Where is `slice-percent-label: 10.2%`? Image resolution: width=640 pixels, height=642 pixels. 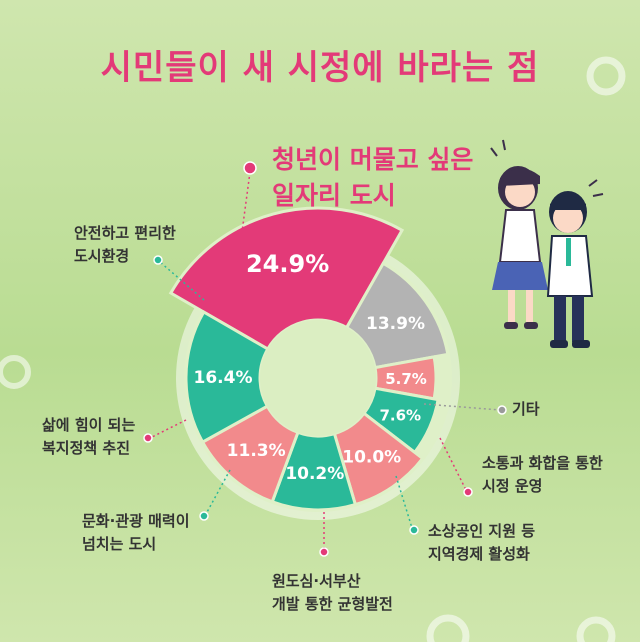 slice-percent-label: 10.2% is located at coordinates (314, 474).